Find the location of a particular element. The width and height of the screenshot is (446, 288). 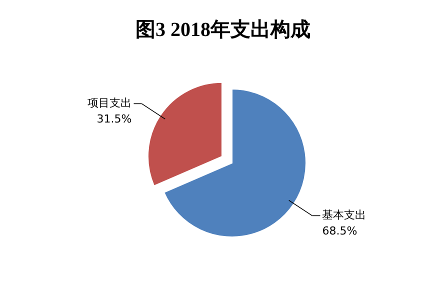

slice-label: 基本支出 is located at coordinates (344, 215).